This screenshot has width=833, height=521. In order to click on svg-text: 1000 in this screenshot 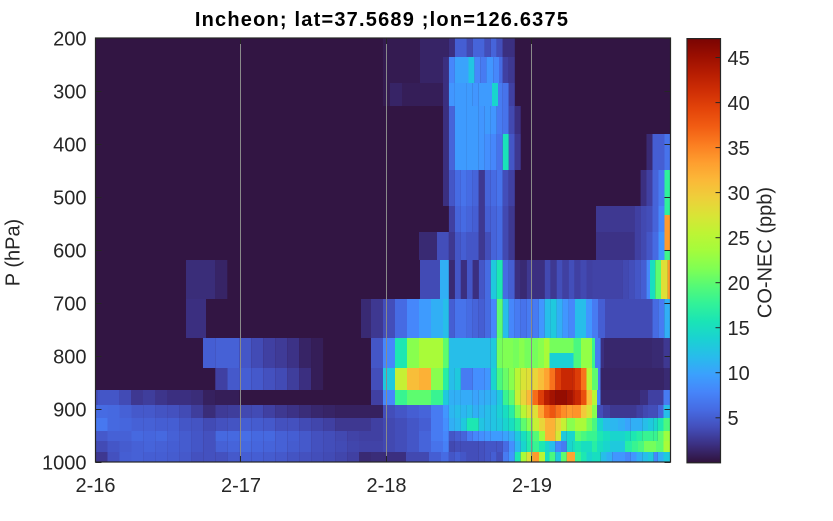, I will do `click(64, 463)`.